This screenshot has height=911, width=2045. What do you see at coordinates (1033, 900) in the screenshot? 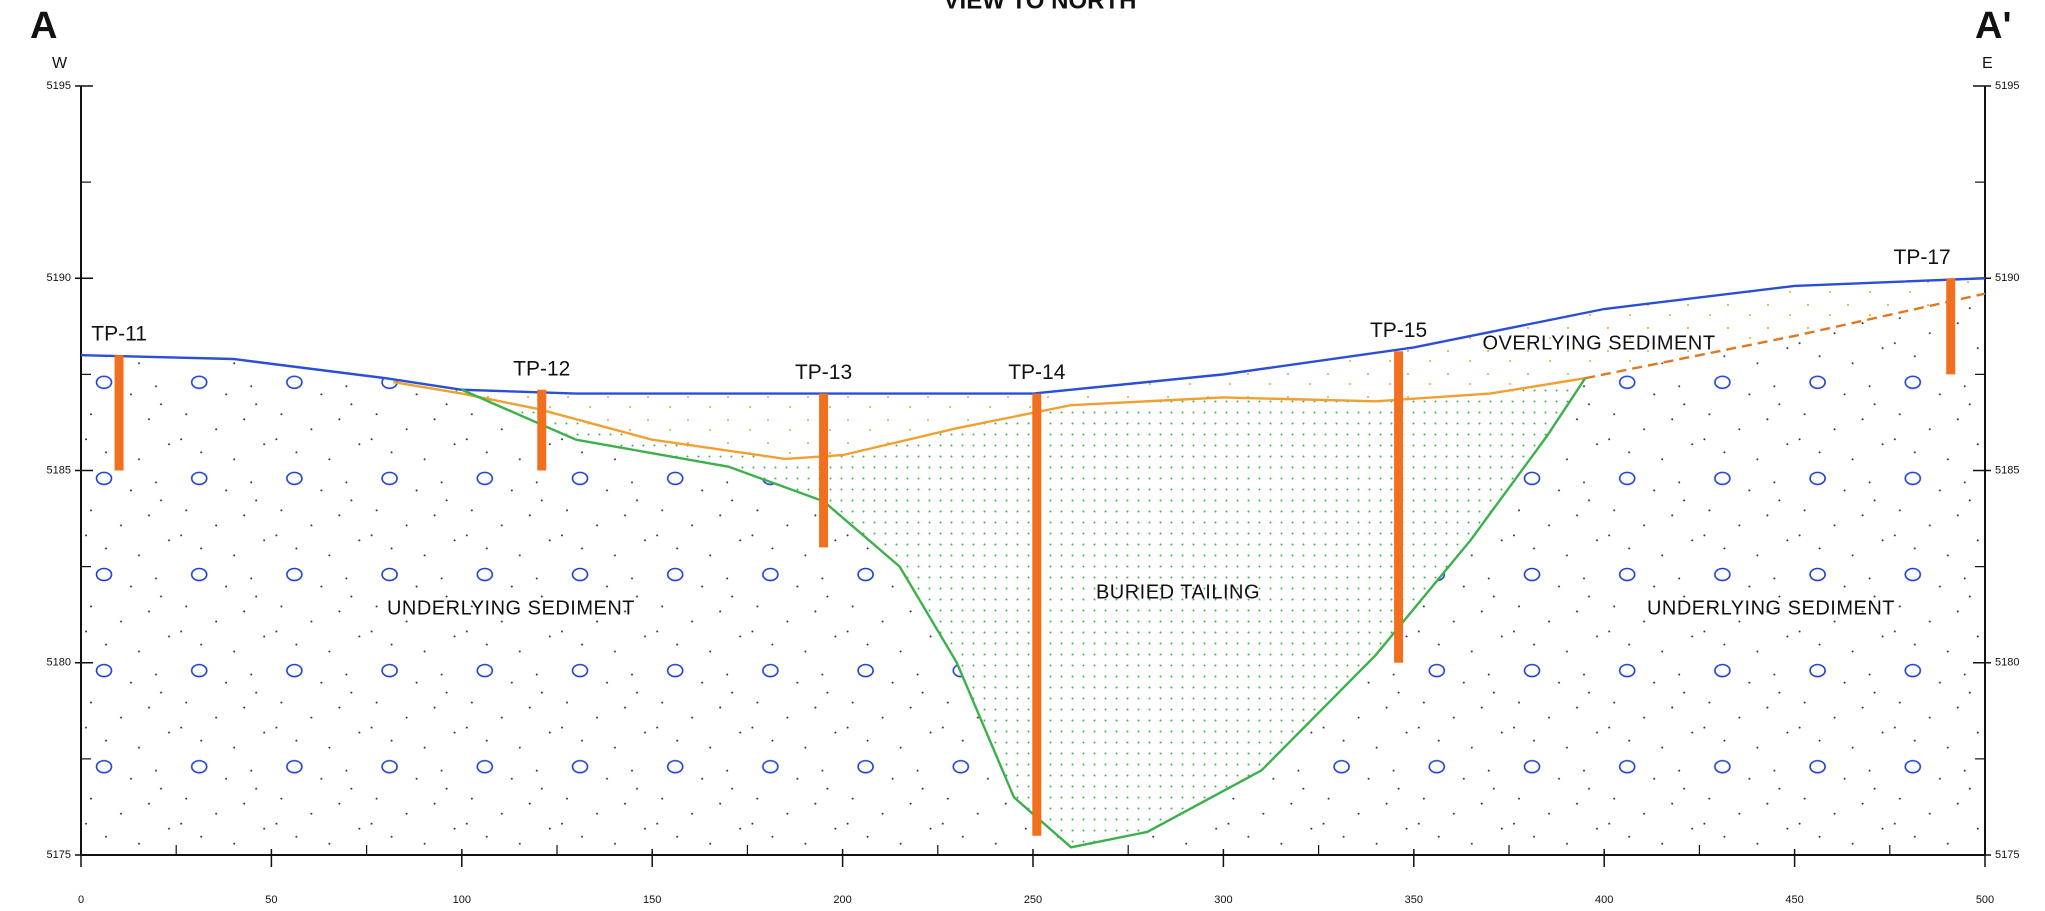
I see `x-tick-label: 250` at bounding box center [1033, 900].